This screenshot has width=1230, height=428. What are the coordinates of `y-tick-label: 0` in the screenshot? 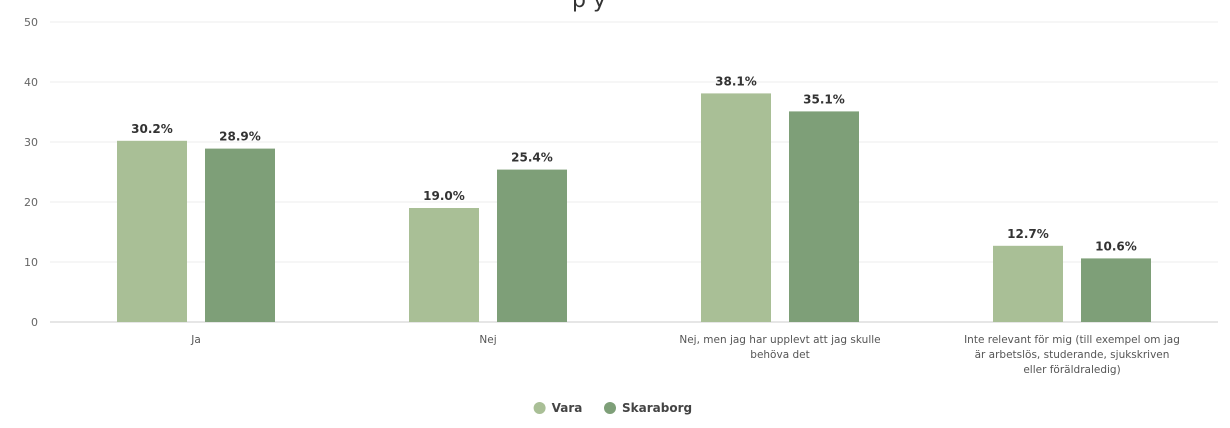 It's located at (34, 322).